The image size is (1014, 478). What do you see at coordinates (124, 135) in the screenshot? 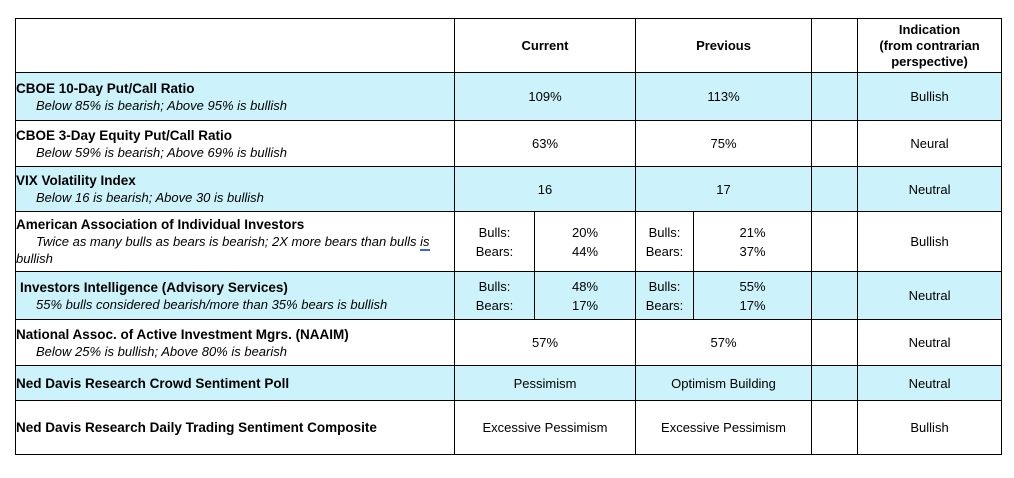
I see `indicator-title: CBOE 3-Day Equity Put/Call Ratio` at bounding box center [124, 135].